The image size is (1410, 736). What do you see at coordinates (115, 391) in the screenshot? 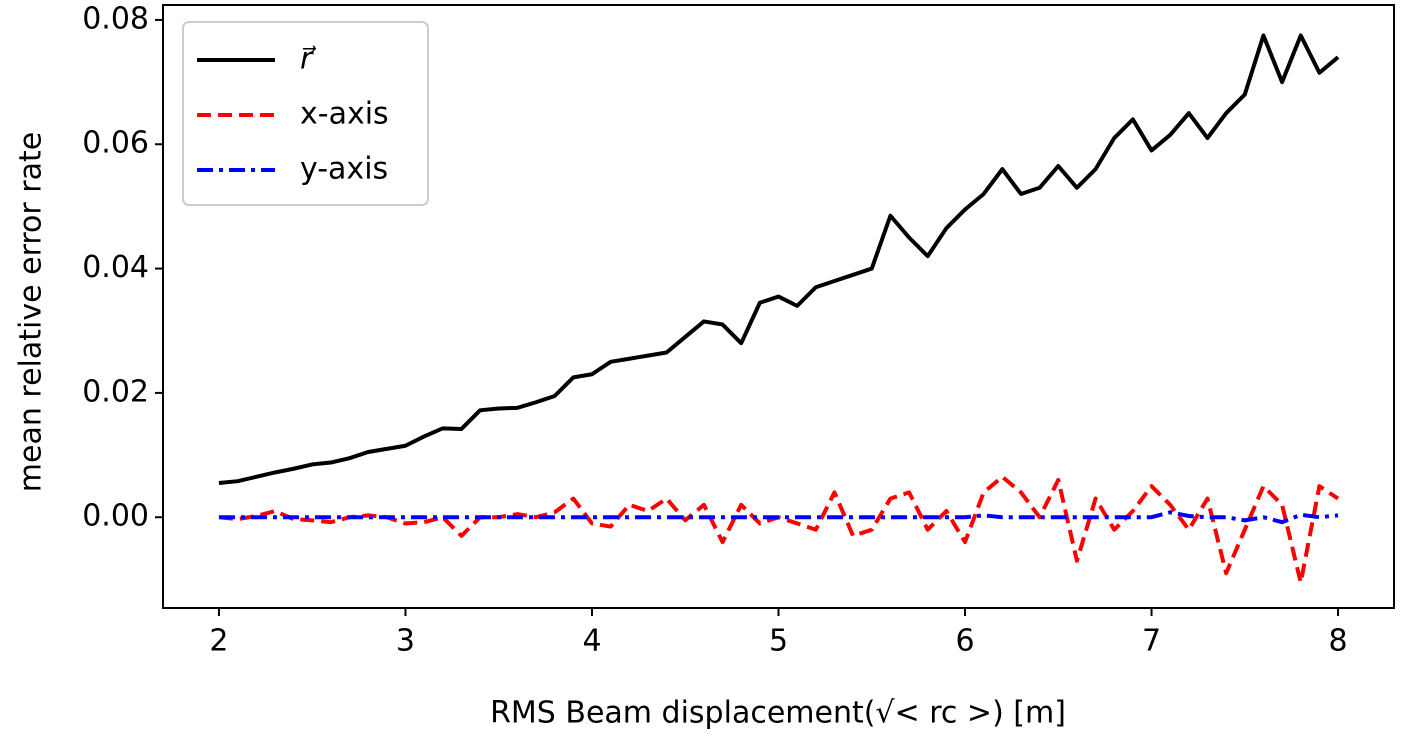
I see `y-tick-label: 0.02` at bounding box center [115, 391].